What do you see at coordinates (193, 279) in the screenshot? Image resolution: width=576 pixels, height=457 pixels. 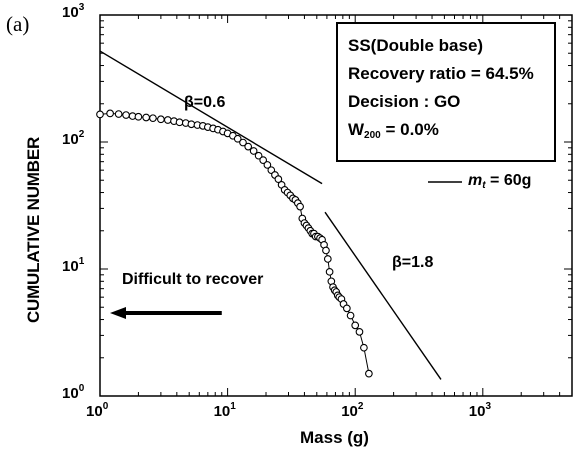 I see `difficult-to-recover-label: Difficult to recover` at bounding box center [193, 279].